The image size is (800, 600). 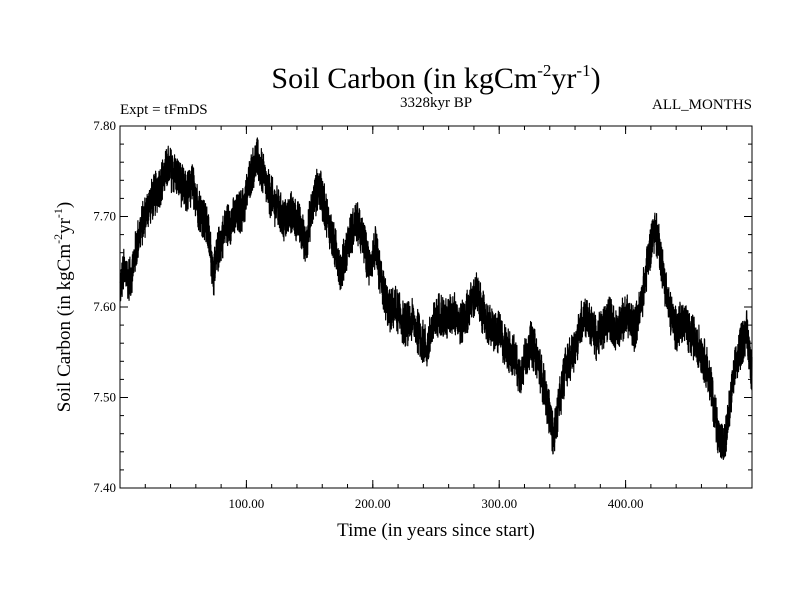 What do you see at coordinates (104, 397) in the screenshot?
I see `y-tick-label: 7.50` at bounding box center [104, 397].